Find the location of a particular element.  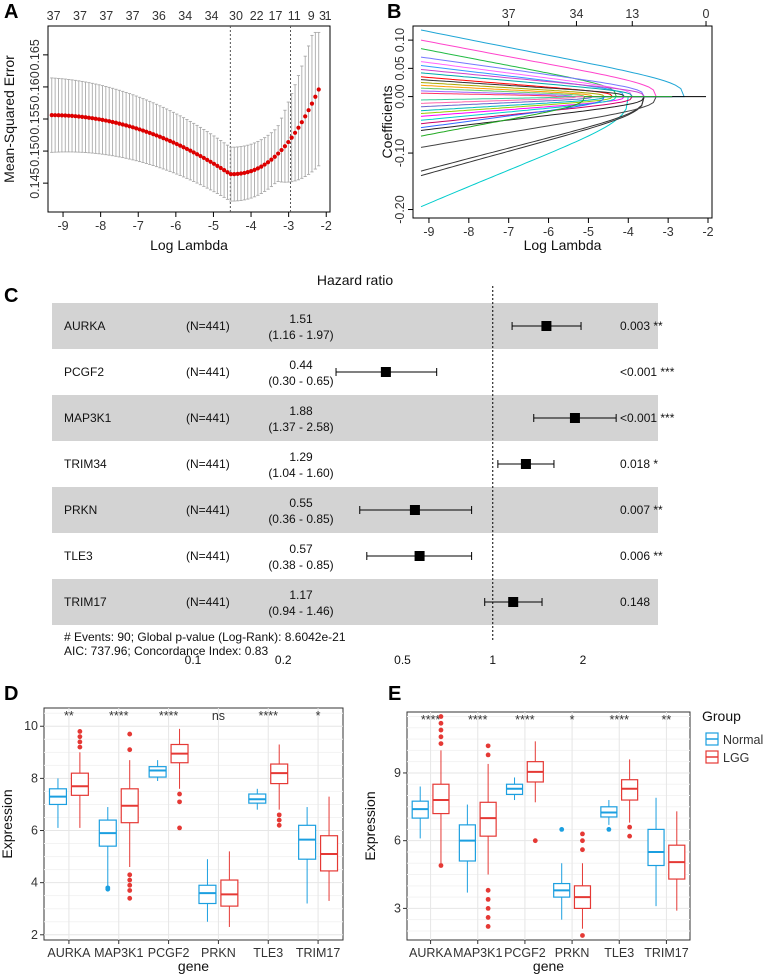

x-tick-label-b: -9 is located at coordinates (428, 232).